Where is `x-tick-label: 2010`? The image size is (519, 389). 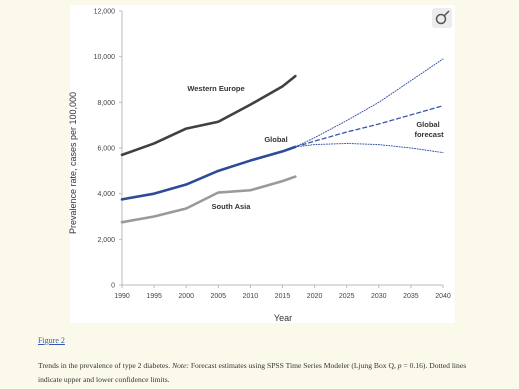
x-tick-label: 2010 is located at coordinates (251, 296).